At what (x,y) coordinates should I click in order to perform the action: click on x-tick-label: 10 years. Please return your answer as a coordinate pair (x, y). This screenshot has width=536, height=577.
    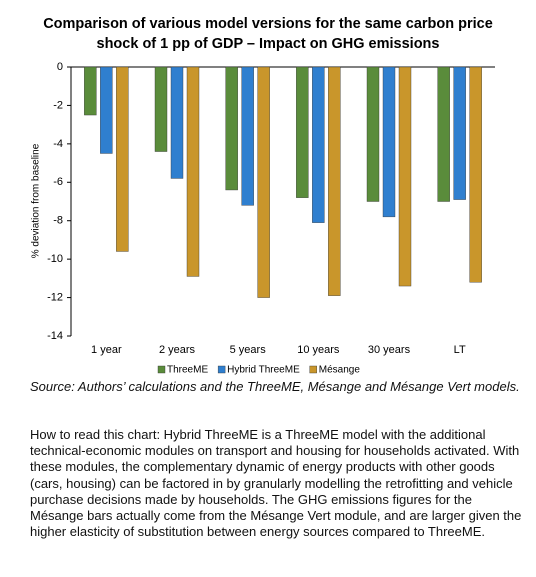
    Looking at the image, I should click on (318, 350).